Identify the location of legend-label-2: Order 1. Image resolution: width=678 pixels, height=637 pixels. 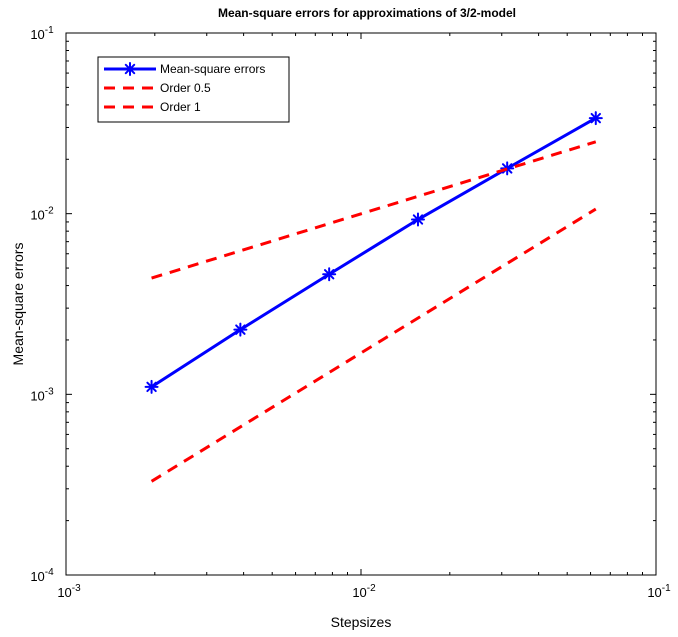
(180, 107).